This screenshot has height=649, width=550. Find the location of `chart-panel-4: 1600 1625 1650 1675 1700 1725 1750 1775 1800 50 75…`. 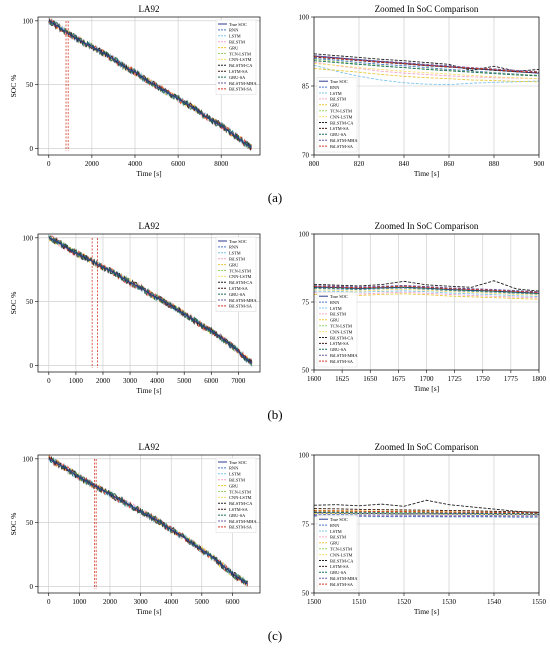

chart-panel-4: 1600 1625 1650 1675 1700 1725 1750 1775 1800 50 75… is located at coordinates (423, 307).